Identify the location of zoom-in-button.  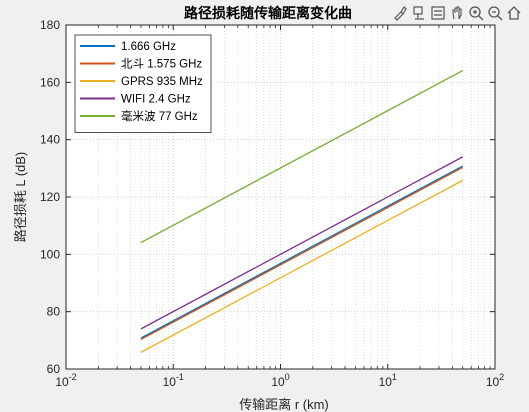
(476, 13).